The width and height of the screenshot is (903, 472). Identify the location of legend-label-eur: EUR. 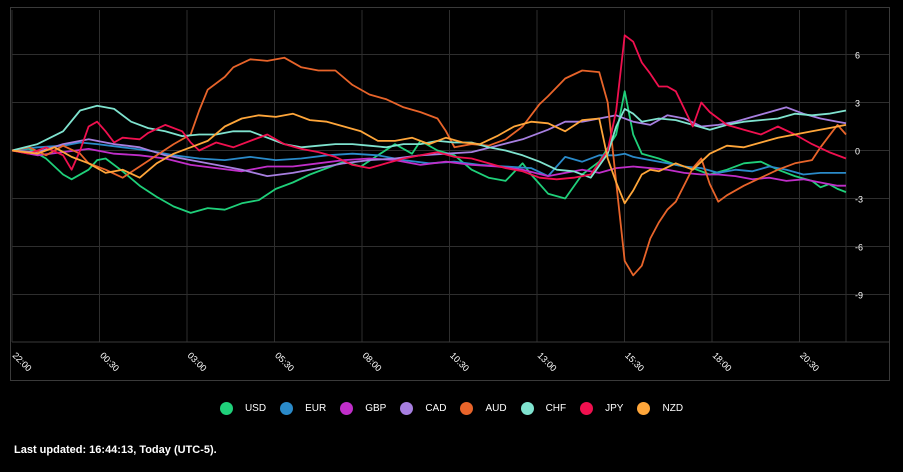
(316, 408).